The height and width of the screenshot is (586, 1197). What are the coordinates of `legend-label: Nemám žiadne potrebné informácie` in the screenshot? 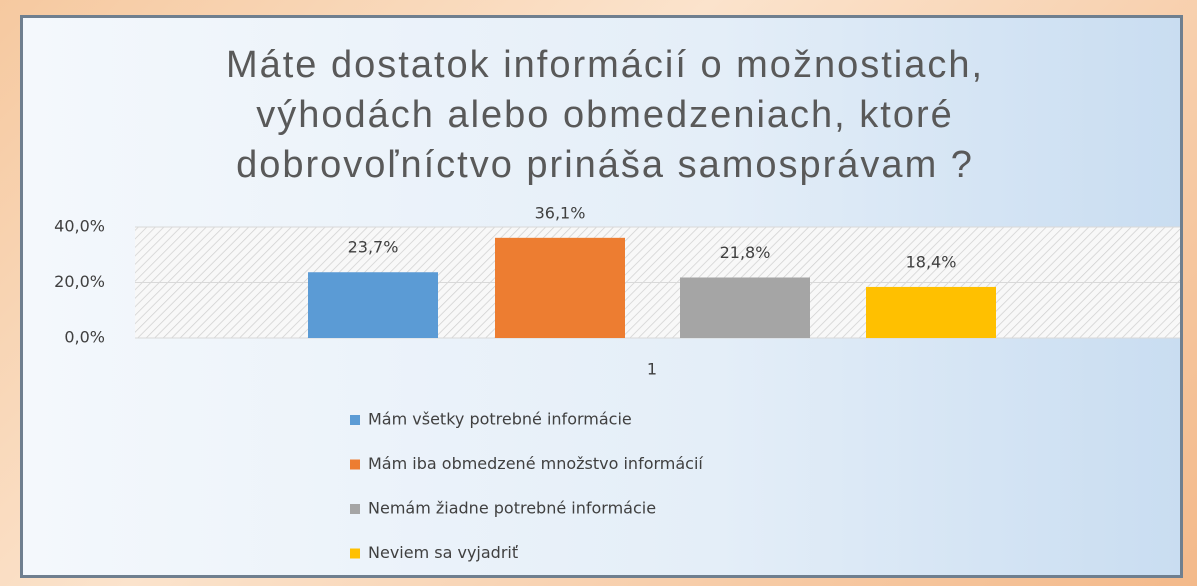 It's located at (512, 508).